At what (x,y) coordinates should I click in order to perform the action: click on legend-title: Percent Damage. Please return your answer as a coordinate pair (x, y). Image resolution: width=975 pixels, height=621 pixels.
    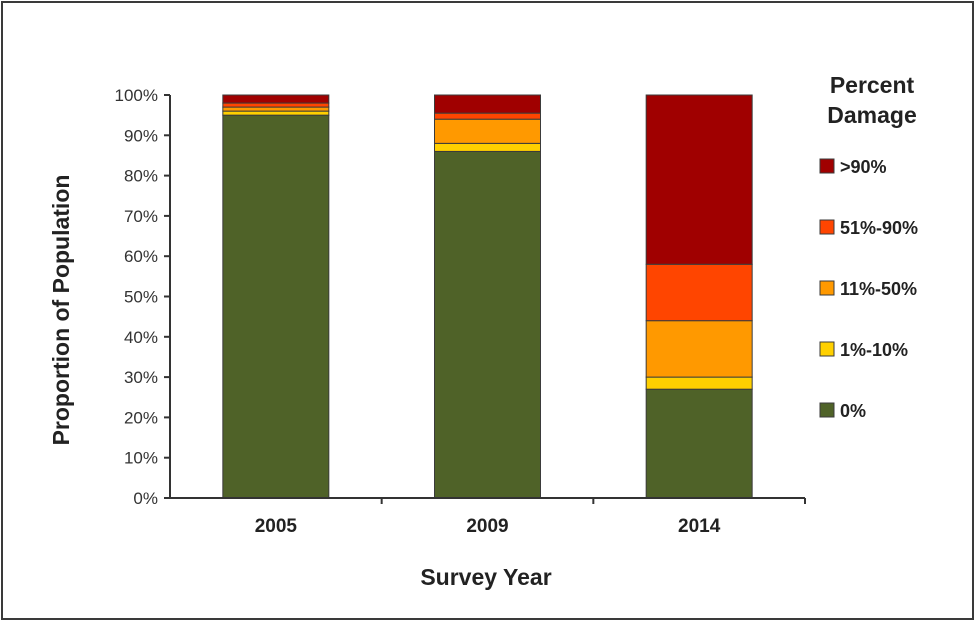
    Looking at the image, I should click on (871, 100).